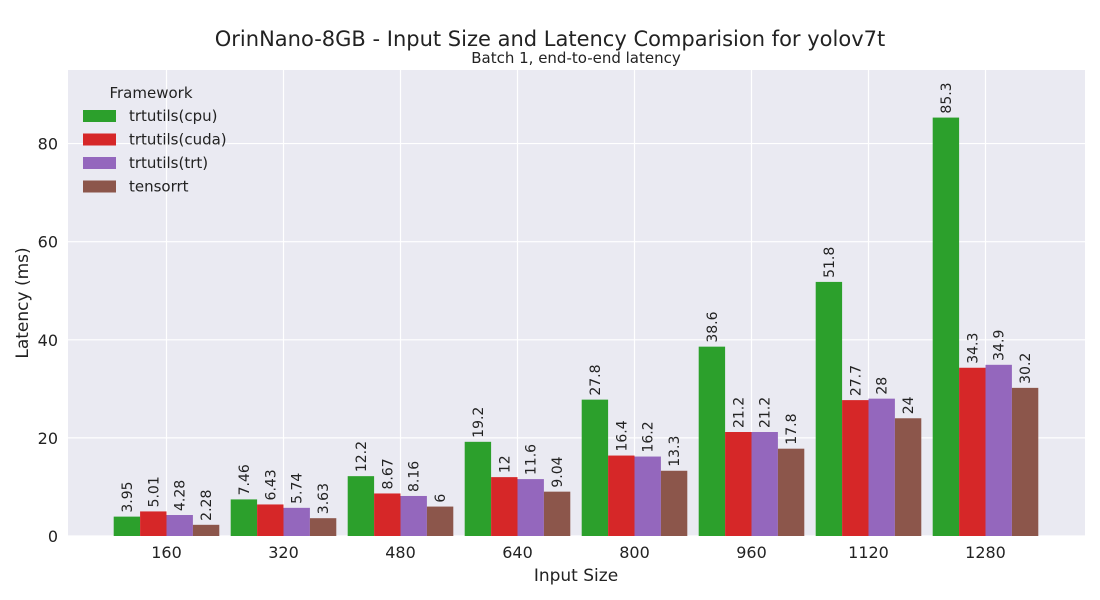 The image size is (1100, 600). I want to click on x-tick-label: 1280, so click(985, 552).